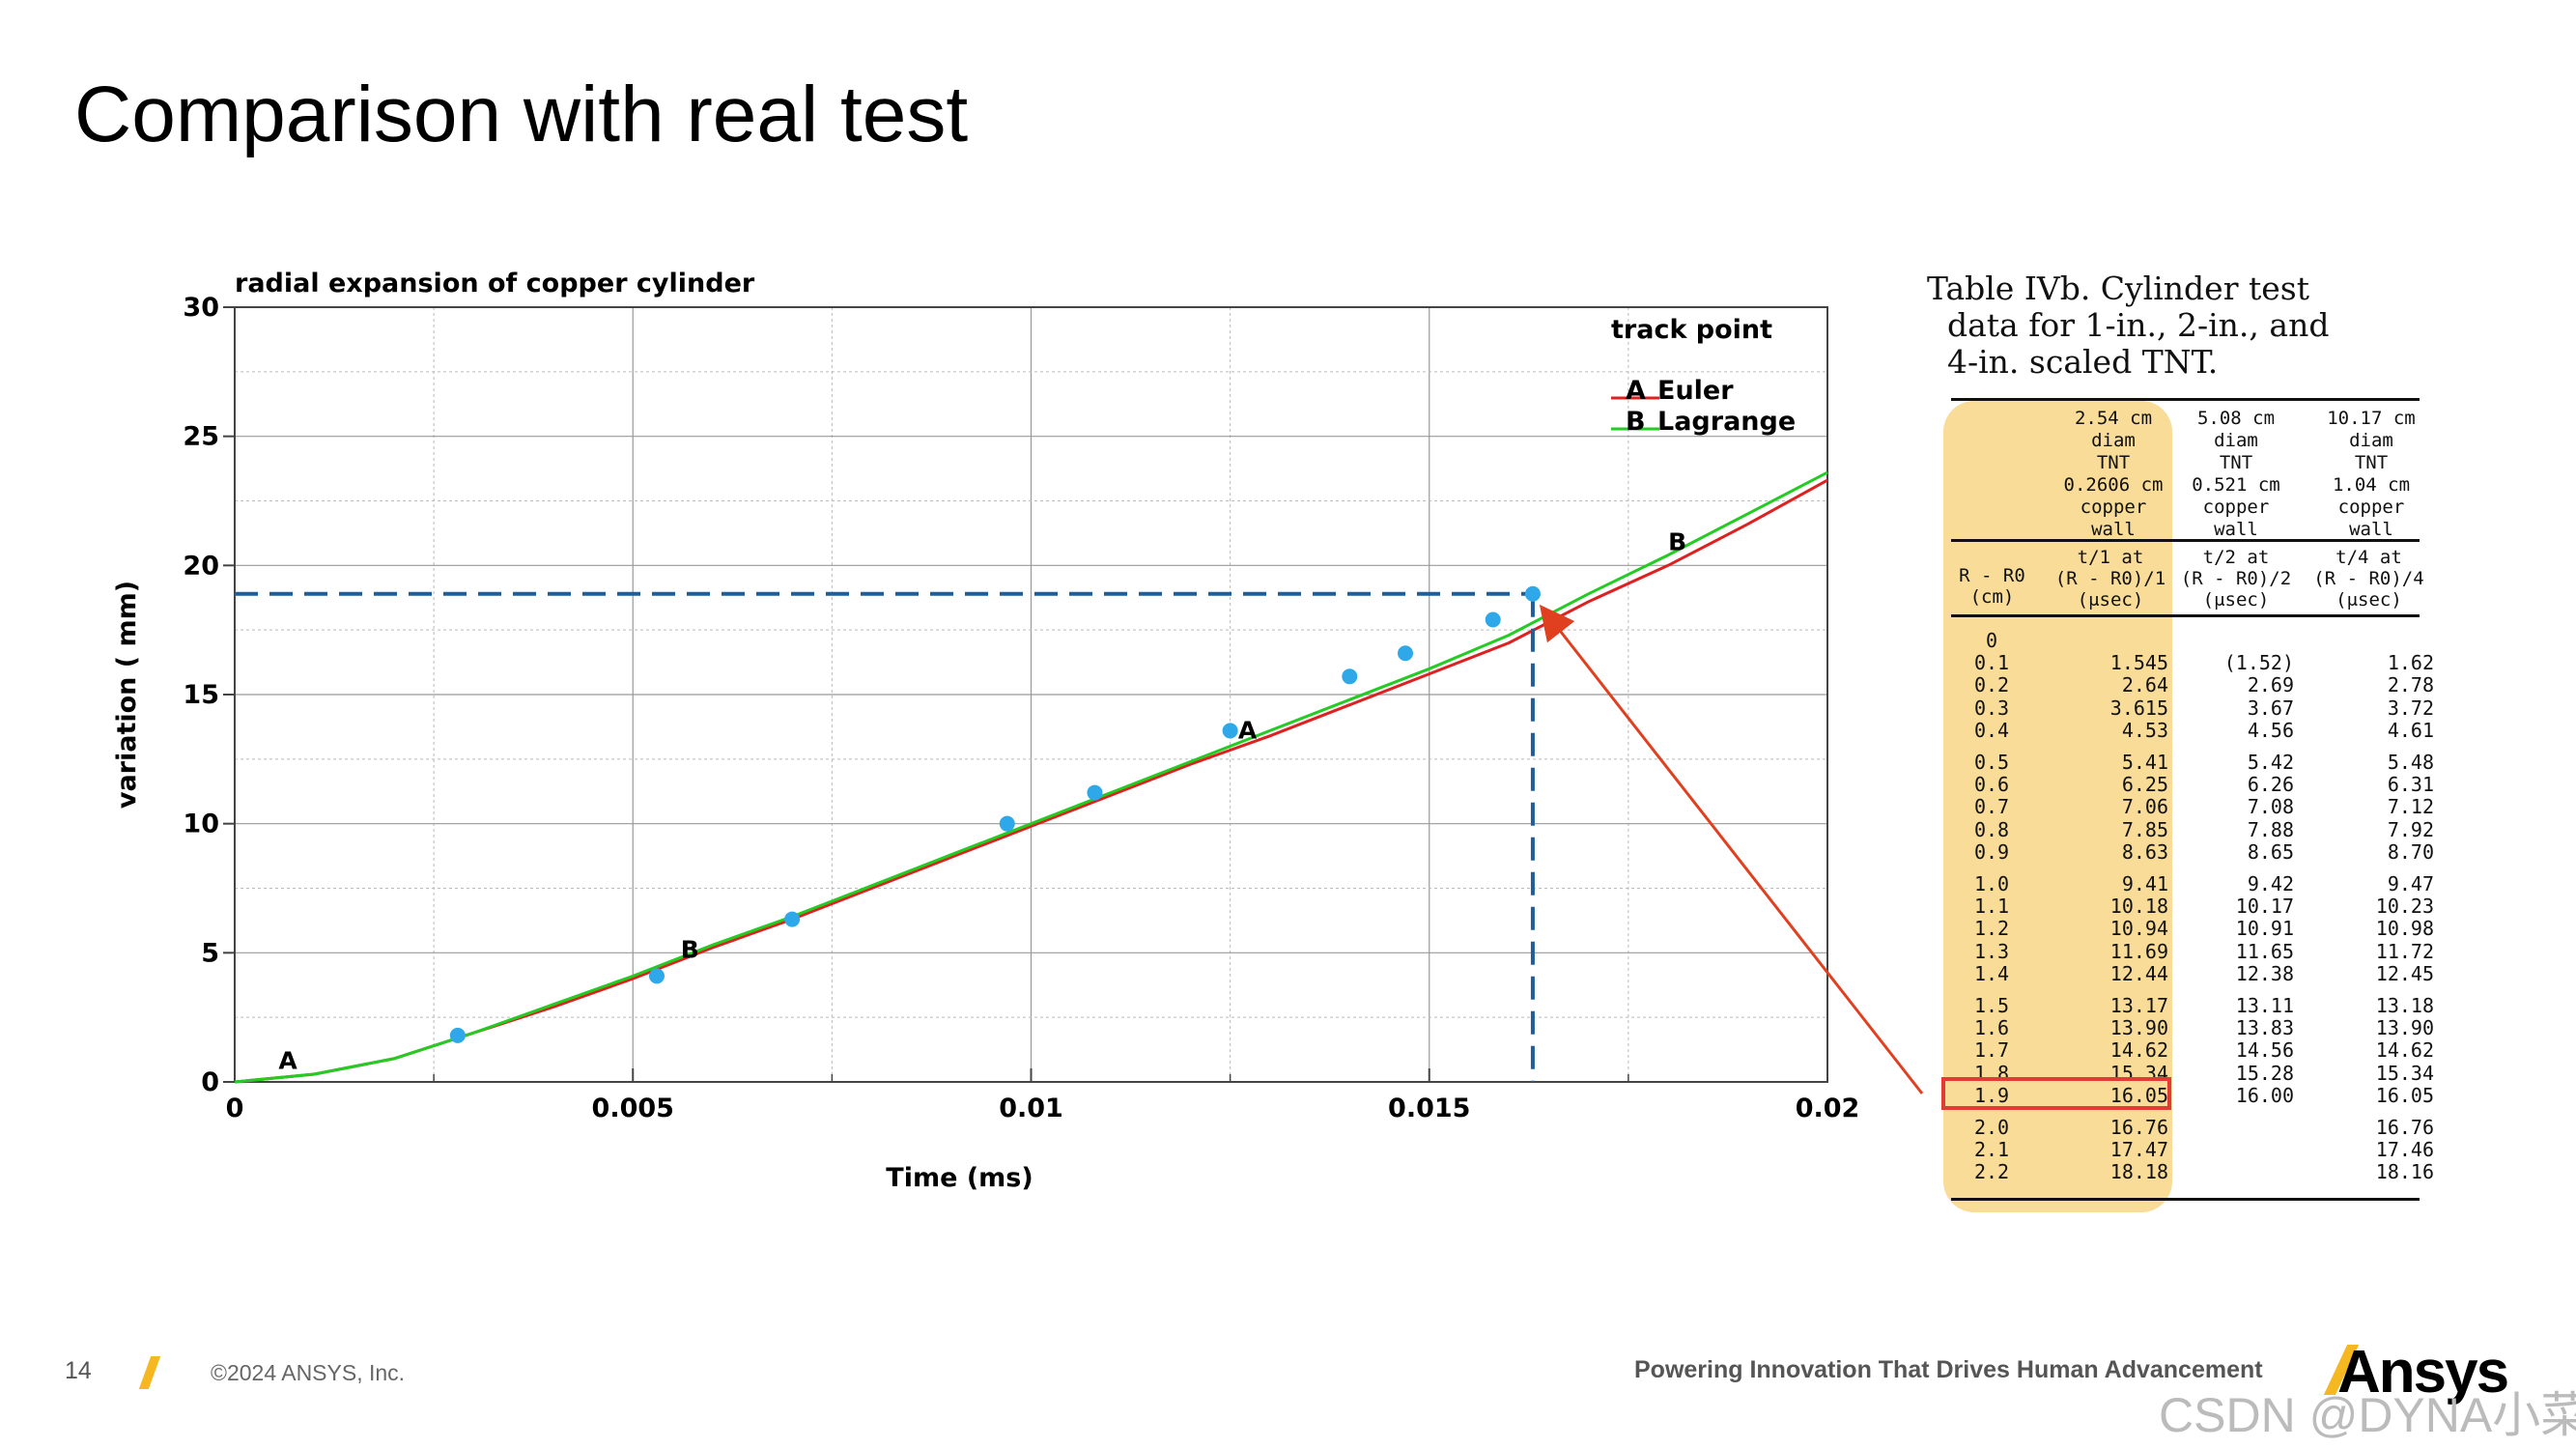 This screenshot has width=2576, height=1449. I want to click on legend: track point A Euler B Lagrange, so click(1703, 376).